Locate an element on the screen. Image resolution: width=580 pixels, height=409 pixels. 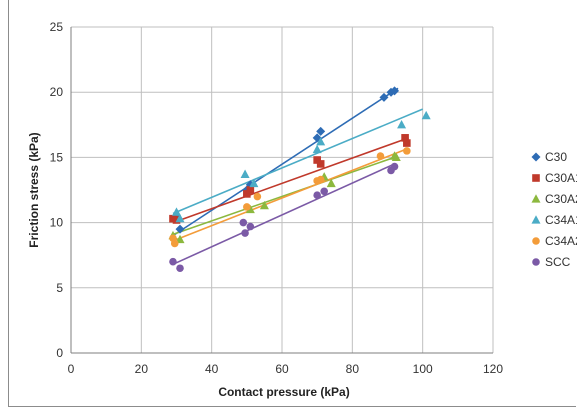
legend-marker-scc is located at coordinates (536, 262).